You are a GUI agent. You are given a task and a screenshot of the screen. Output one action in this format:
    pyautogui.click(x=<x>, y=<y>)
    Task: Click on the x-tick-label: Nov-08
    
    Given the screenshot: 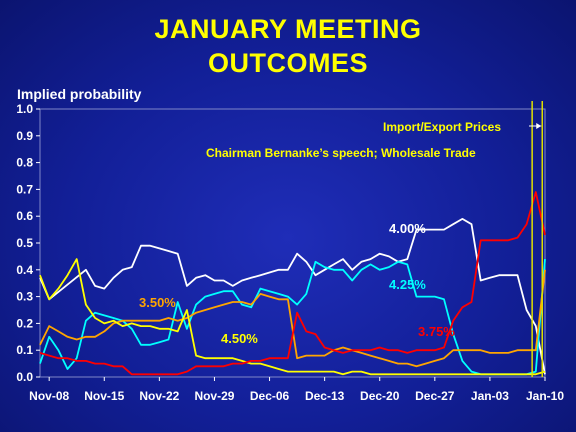 What is the action you would take?
    pyautogui.click(x=49, y=396)
    